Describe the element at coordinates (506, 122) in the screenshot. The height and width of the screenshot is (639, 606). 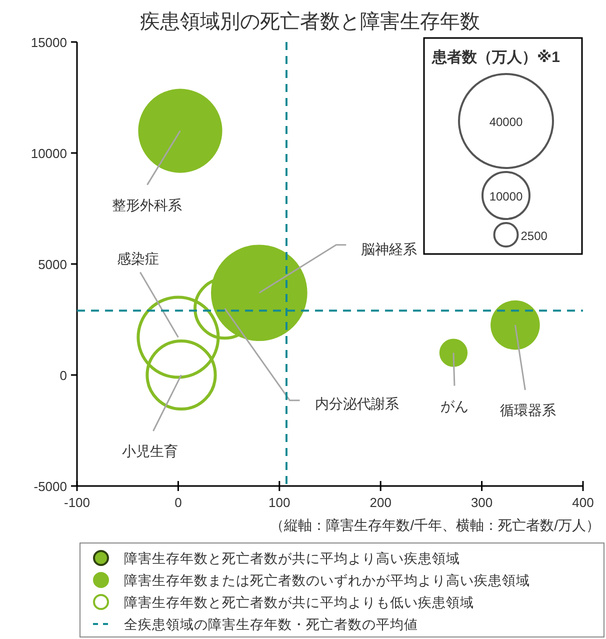
I see `legend-label: 40000` at that location.